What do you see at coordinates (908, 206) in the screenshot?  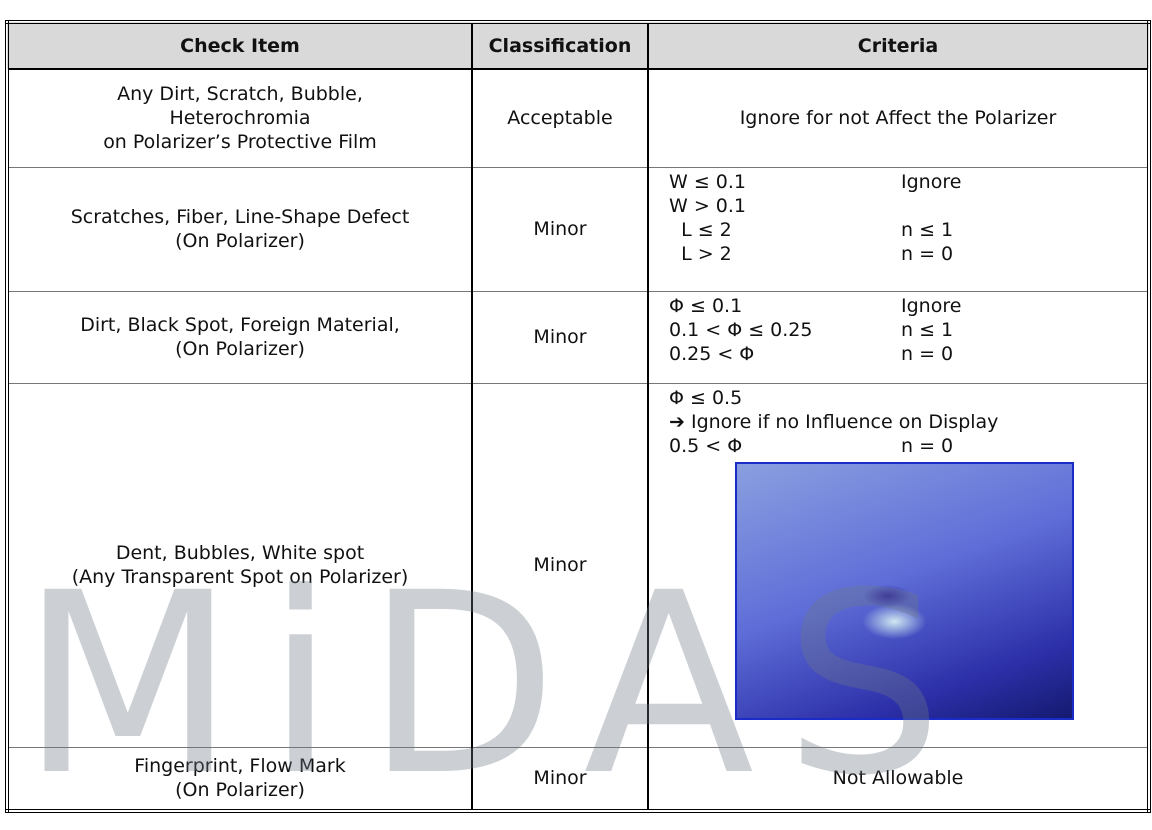 I see `criteria-line: W > 0.1` at bounding box center [908, 206].